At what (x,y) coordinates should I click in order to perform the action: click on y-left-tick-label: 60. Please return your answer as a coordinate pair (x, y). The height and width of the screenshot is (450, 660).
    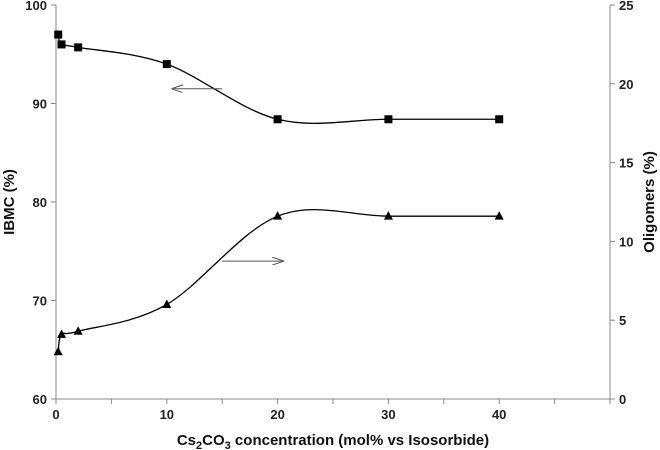
    Looking at the image, I should click on (40, 399).